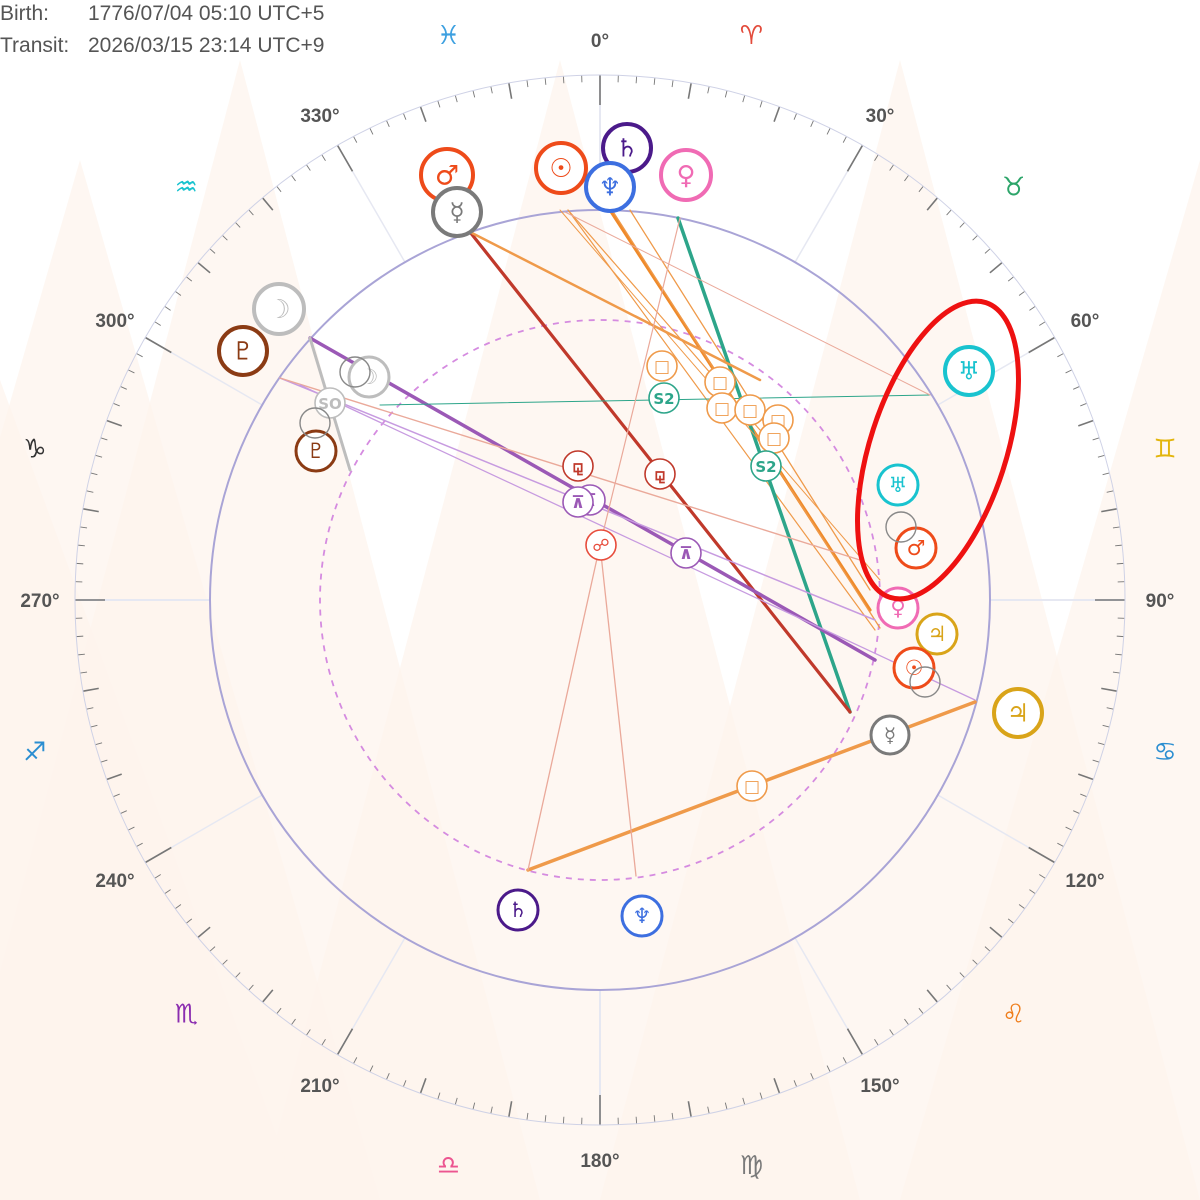 Image resolution: width=1200 pixels, height=1200 pixels. What do you see at coordinates (355, 372) in the screenshot?
I see `overlap-circle` at bounding box center [355, 372].